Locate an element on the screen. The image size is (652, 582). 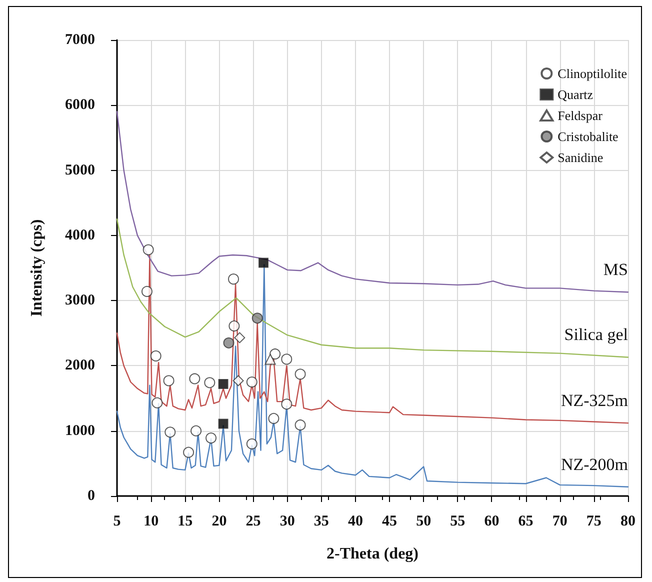
y-tick-label: 4000 is located at coordinates (80, 235).